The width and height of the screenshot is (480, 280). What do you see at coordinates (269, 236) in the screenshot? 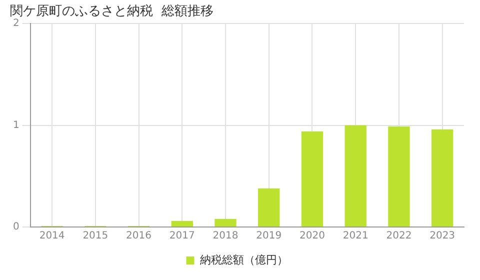
I see `x-tick-label: 2019` at bounding box center [269, 236].